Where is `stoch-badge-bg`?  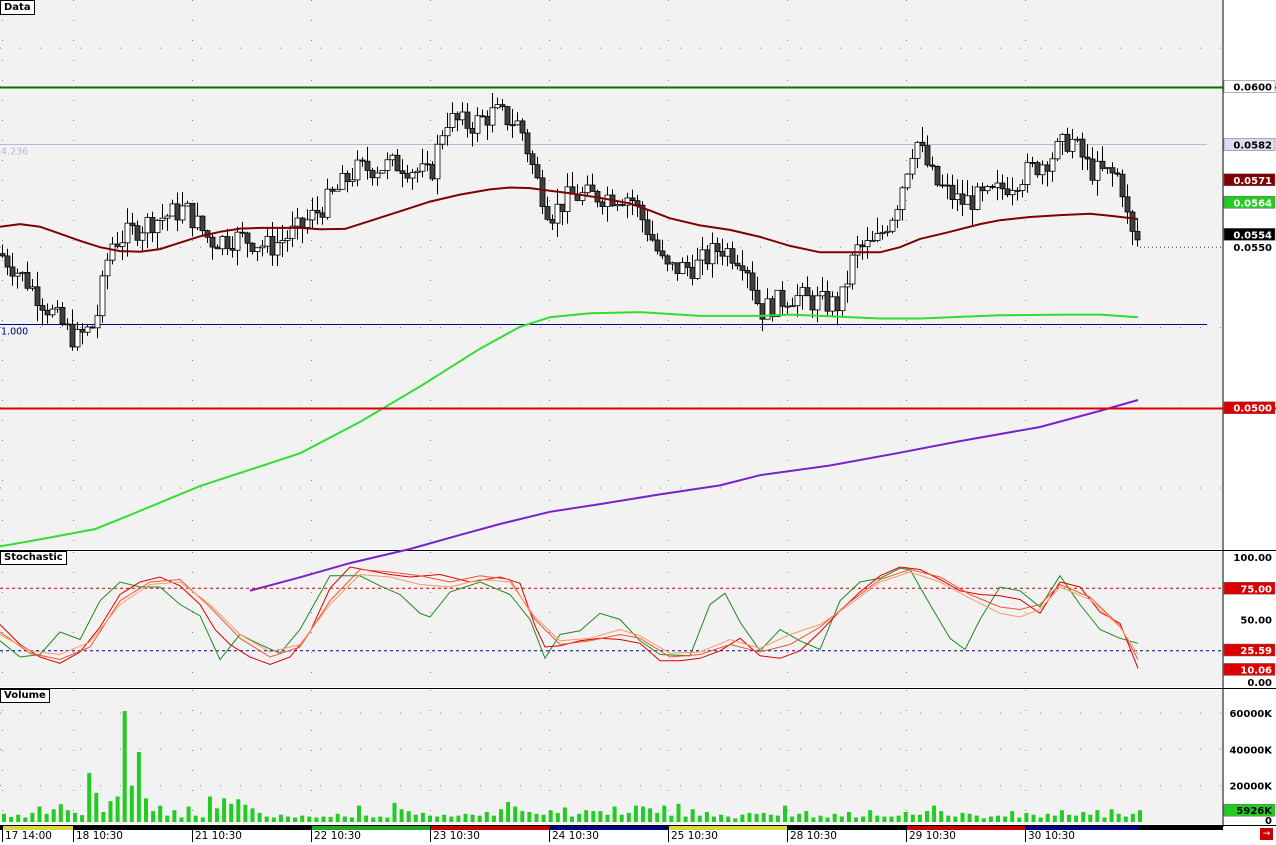 stoch-badge-bg is located at coordinates (1249, 588).